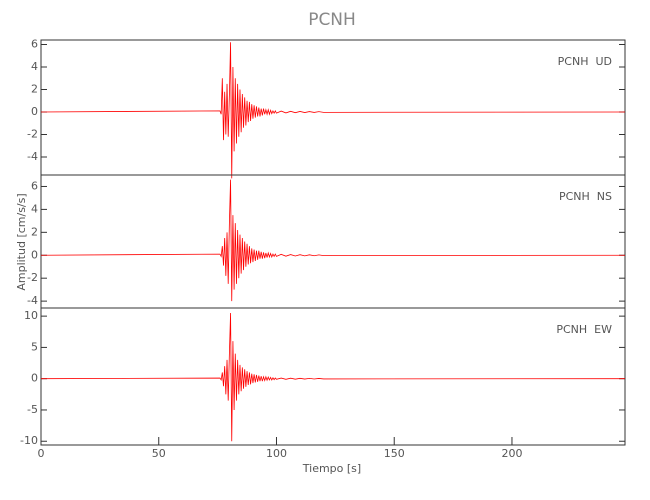 The width and height of the screenshot is (650, 500). I want to click on x-tick-label: 100, so click(276, 453).